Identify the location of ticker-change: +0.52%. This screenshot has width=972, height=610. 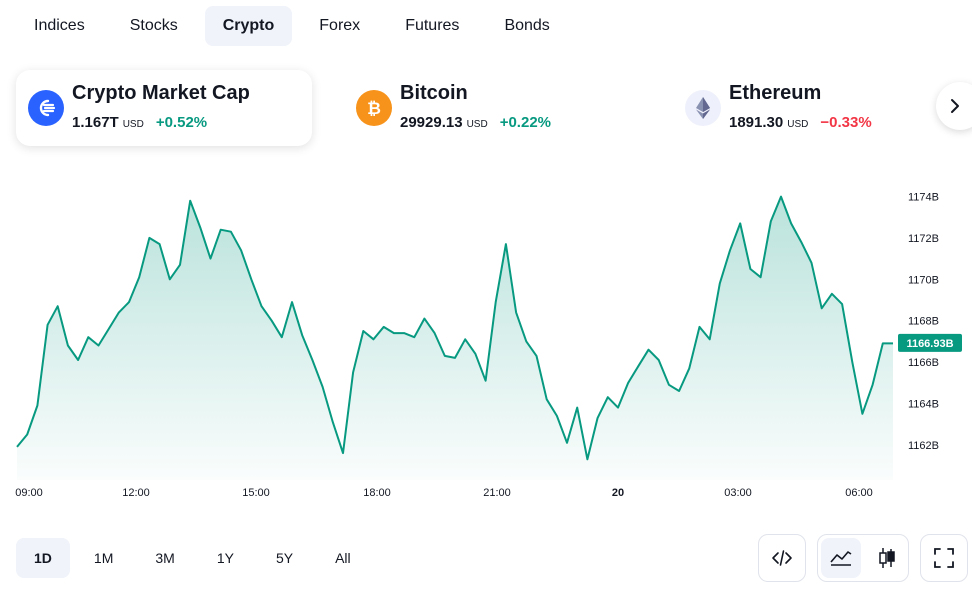
(181, 122).